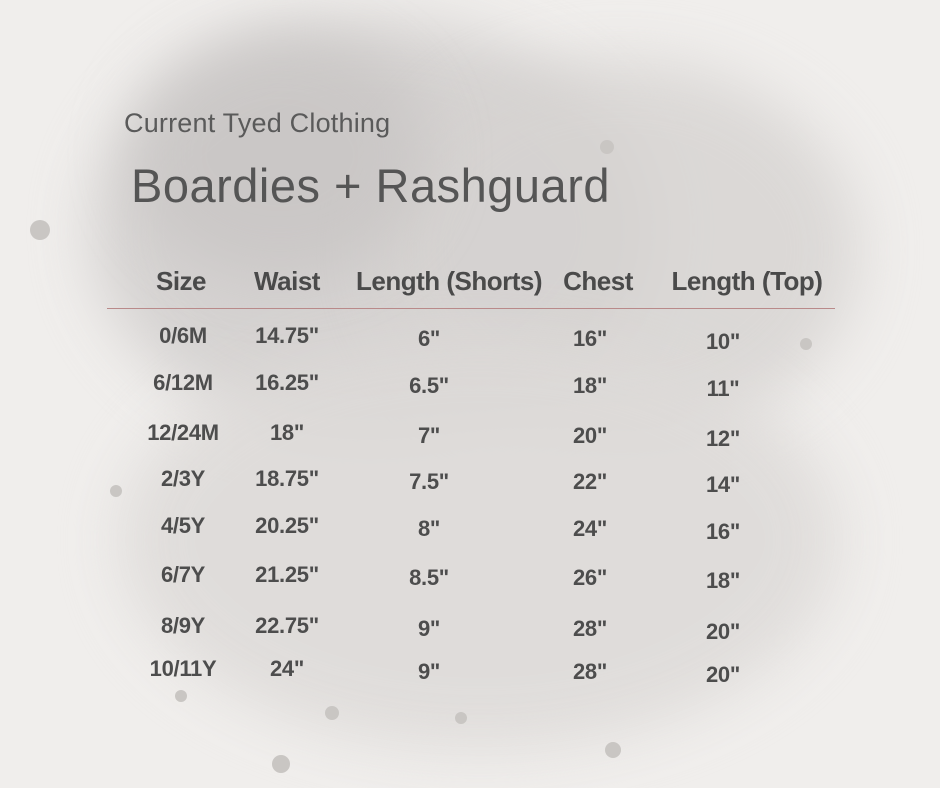 This screenshot has height=788, width=940. Describe the element at coordinates (723, 341) in the screenshot. I see `cell-length-top: 10"` at that location.